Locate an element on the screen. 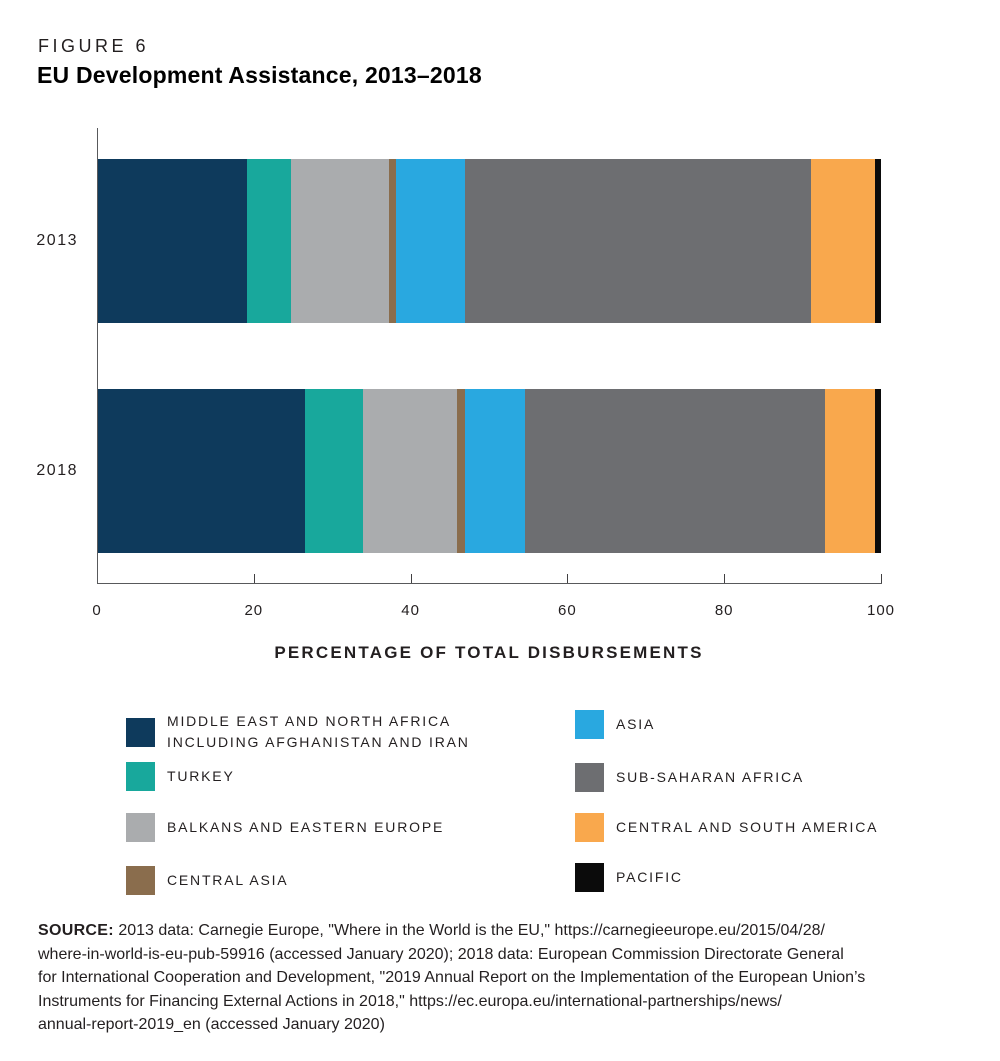 This screenshot has height=1061, width=1000. legend-item-central-and-south-america: CENTRAL AND SOUTH AMERICA is located at coordinates (726, 827).